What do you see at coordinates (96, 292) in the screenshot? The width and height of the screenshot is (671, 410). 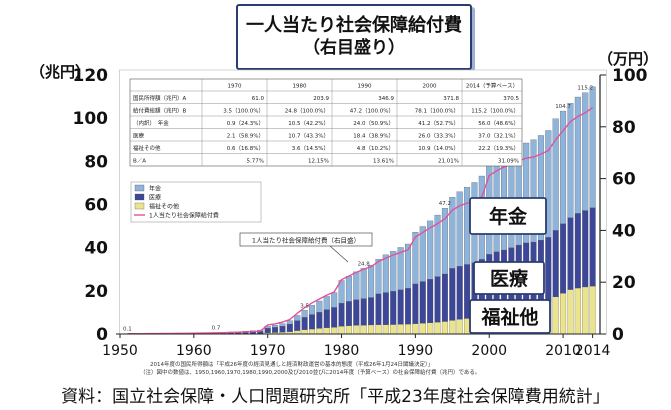 I see `y-left-tick-label: 20` at bounding box center [96, 292].